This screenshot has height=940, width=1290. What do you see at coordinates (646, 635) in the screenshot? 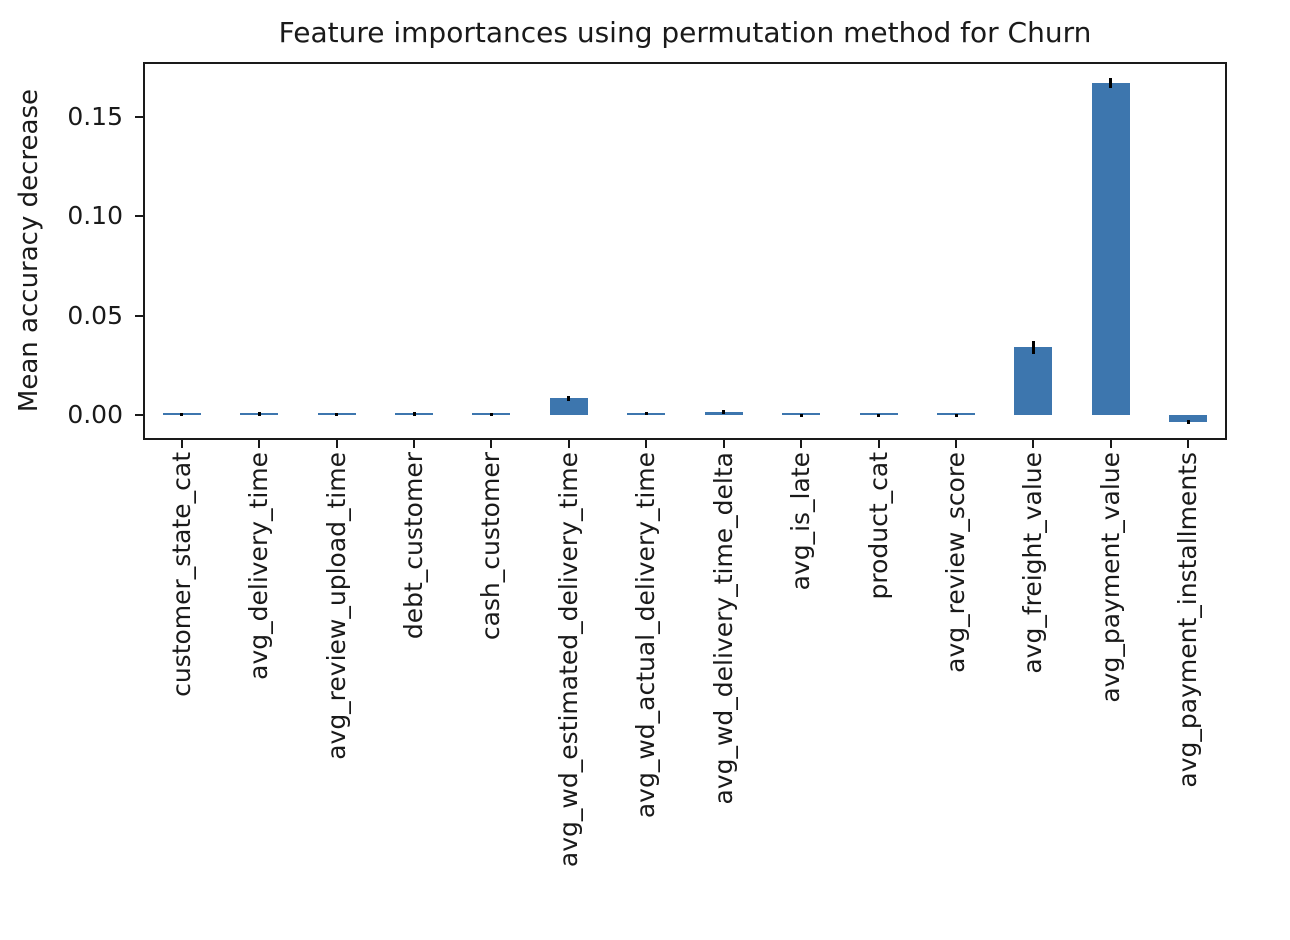
I see `x-tick-label: avg_wd_actual_delivery_time` at bounding box center [646, 635].